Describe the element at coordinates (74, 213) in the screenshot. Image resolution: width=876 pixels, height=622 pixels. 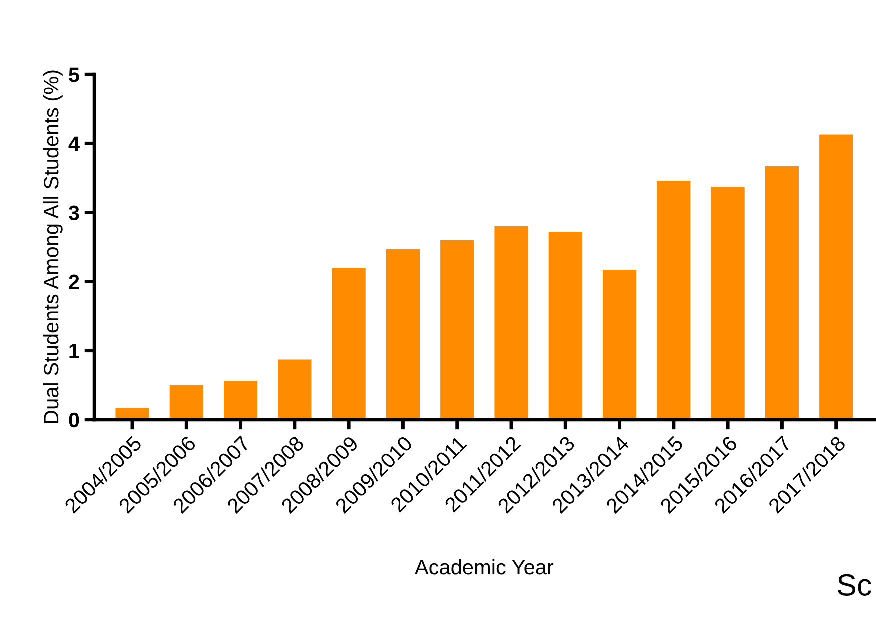
I see `y-tick-label: 3` at that location.